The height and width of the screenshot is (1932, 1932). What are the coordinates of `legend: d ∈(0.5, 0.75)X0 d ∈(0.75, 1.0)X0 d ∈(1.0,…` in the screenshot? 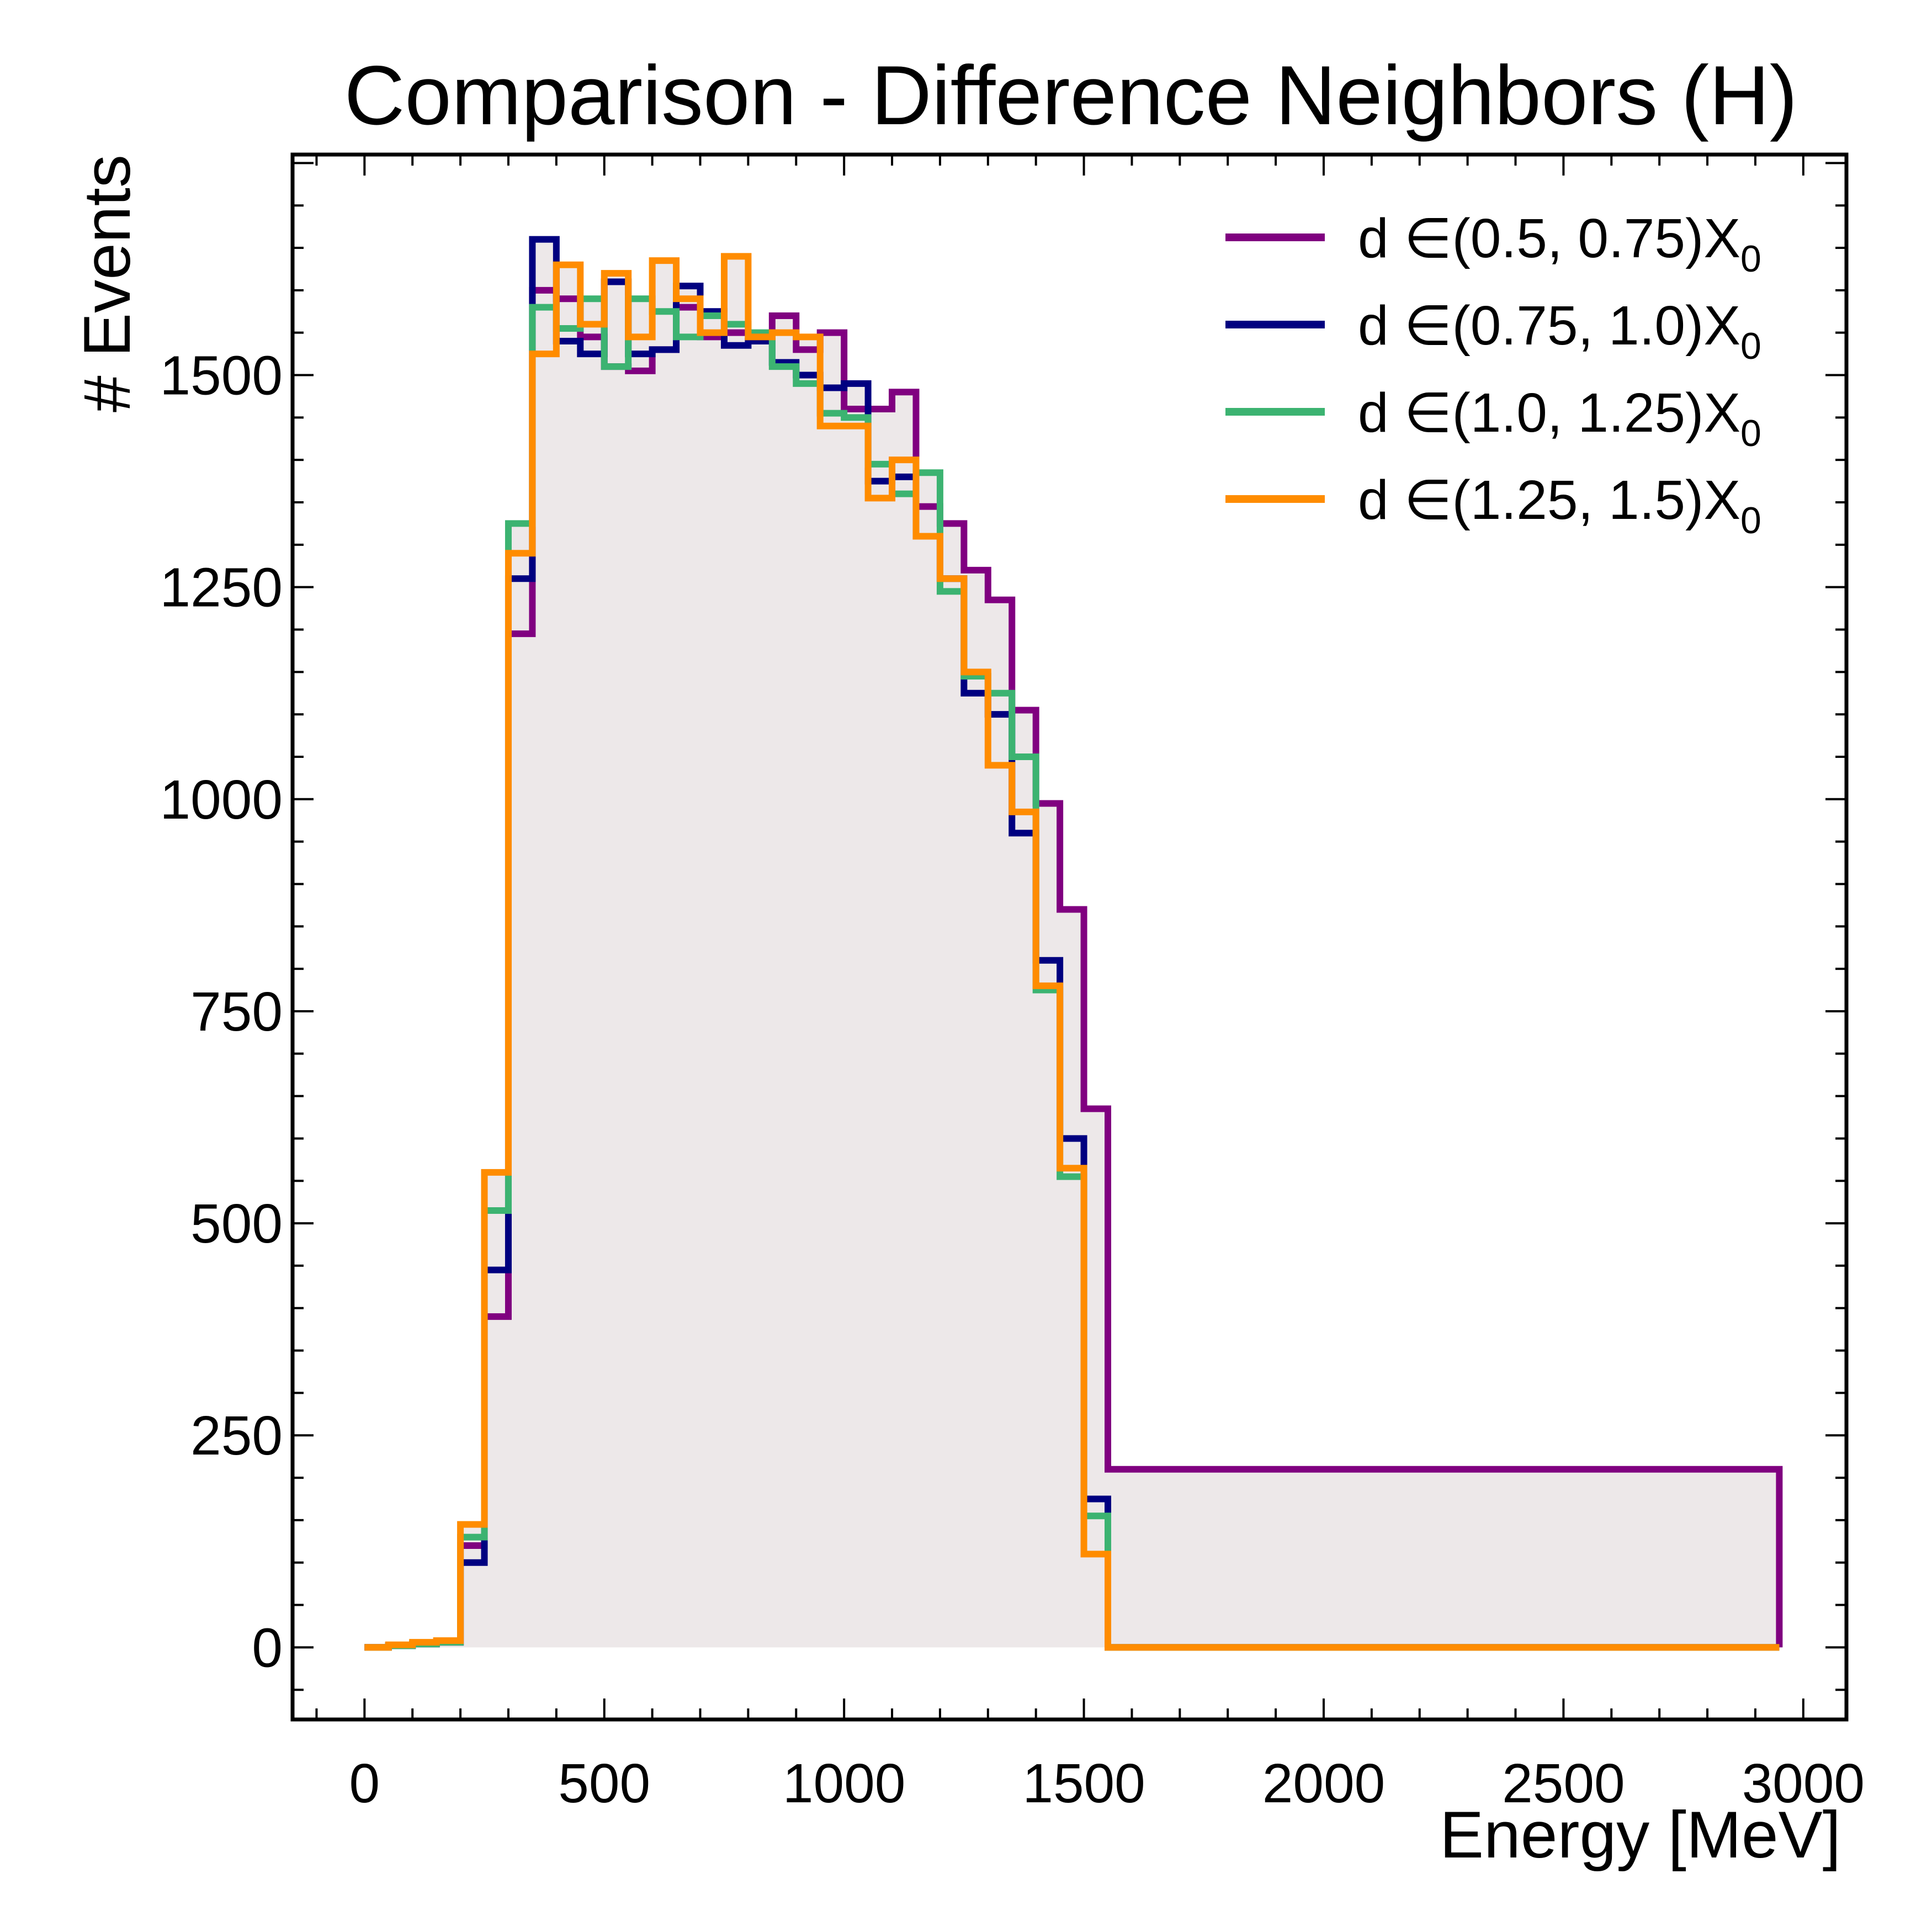 It's located at (1493, 375).